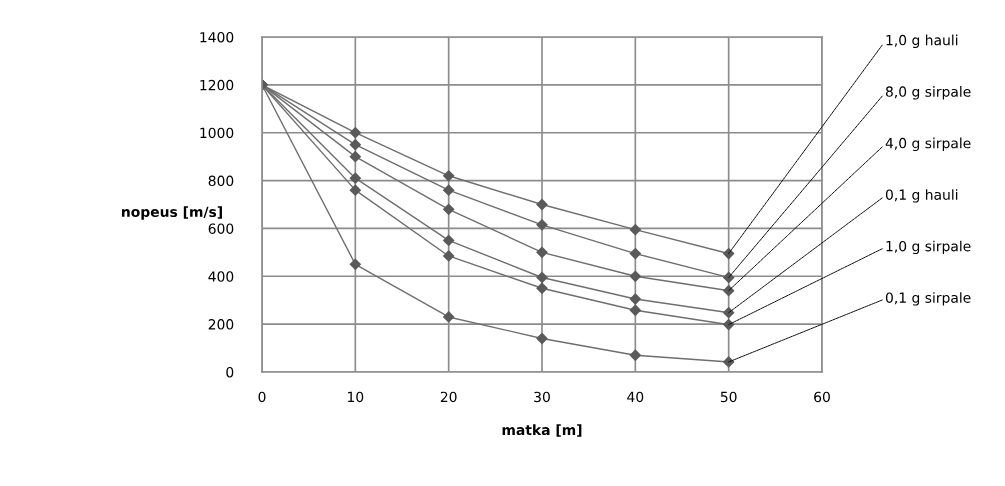 This screenshot has height=486, width=1005. Describe the element at coordinates (356, 397) in the screenshot. I see `x-tick-label: 10` at that location.